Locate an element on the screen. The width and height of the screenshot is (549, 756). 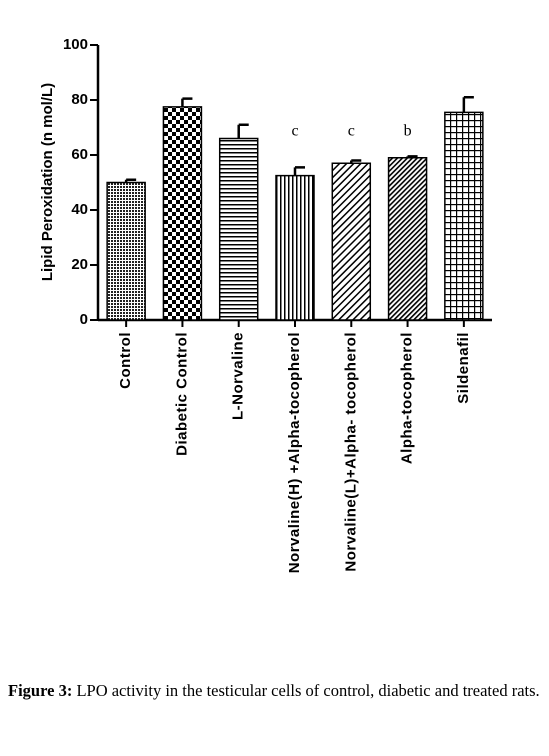
x-tick-label: Norvaline(H) +Alpha-tocopherol is located at coordinates (294, 452).